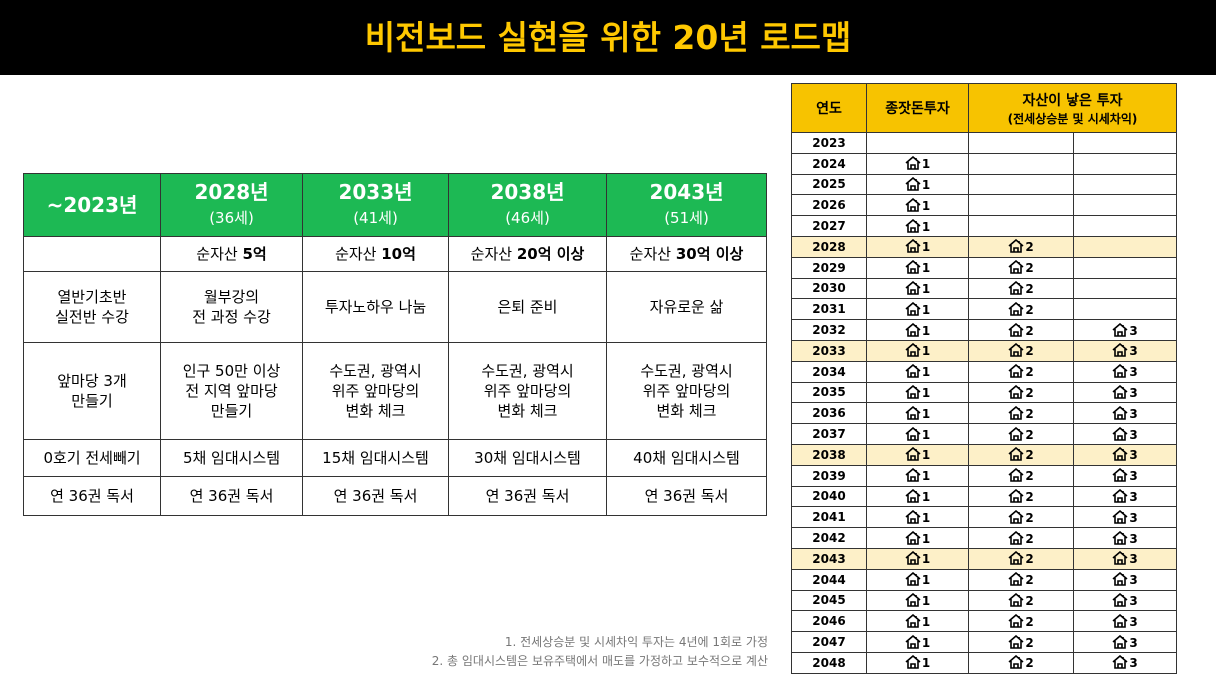 This screenshot has width=1216, height=684. Describe the element at coordinates (231, 218) in the screenshot. I see `age: (36세)` at that location.